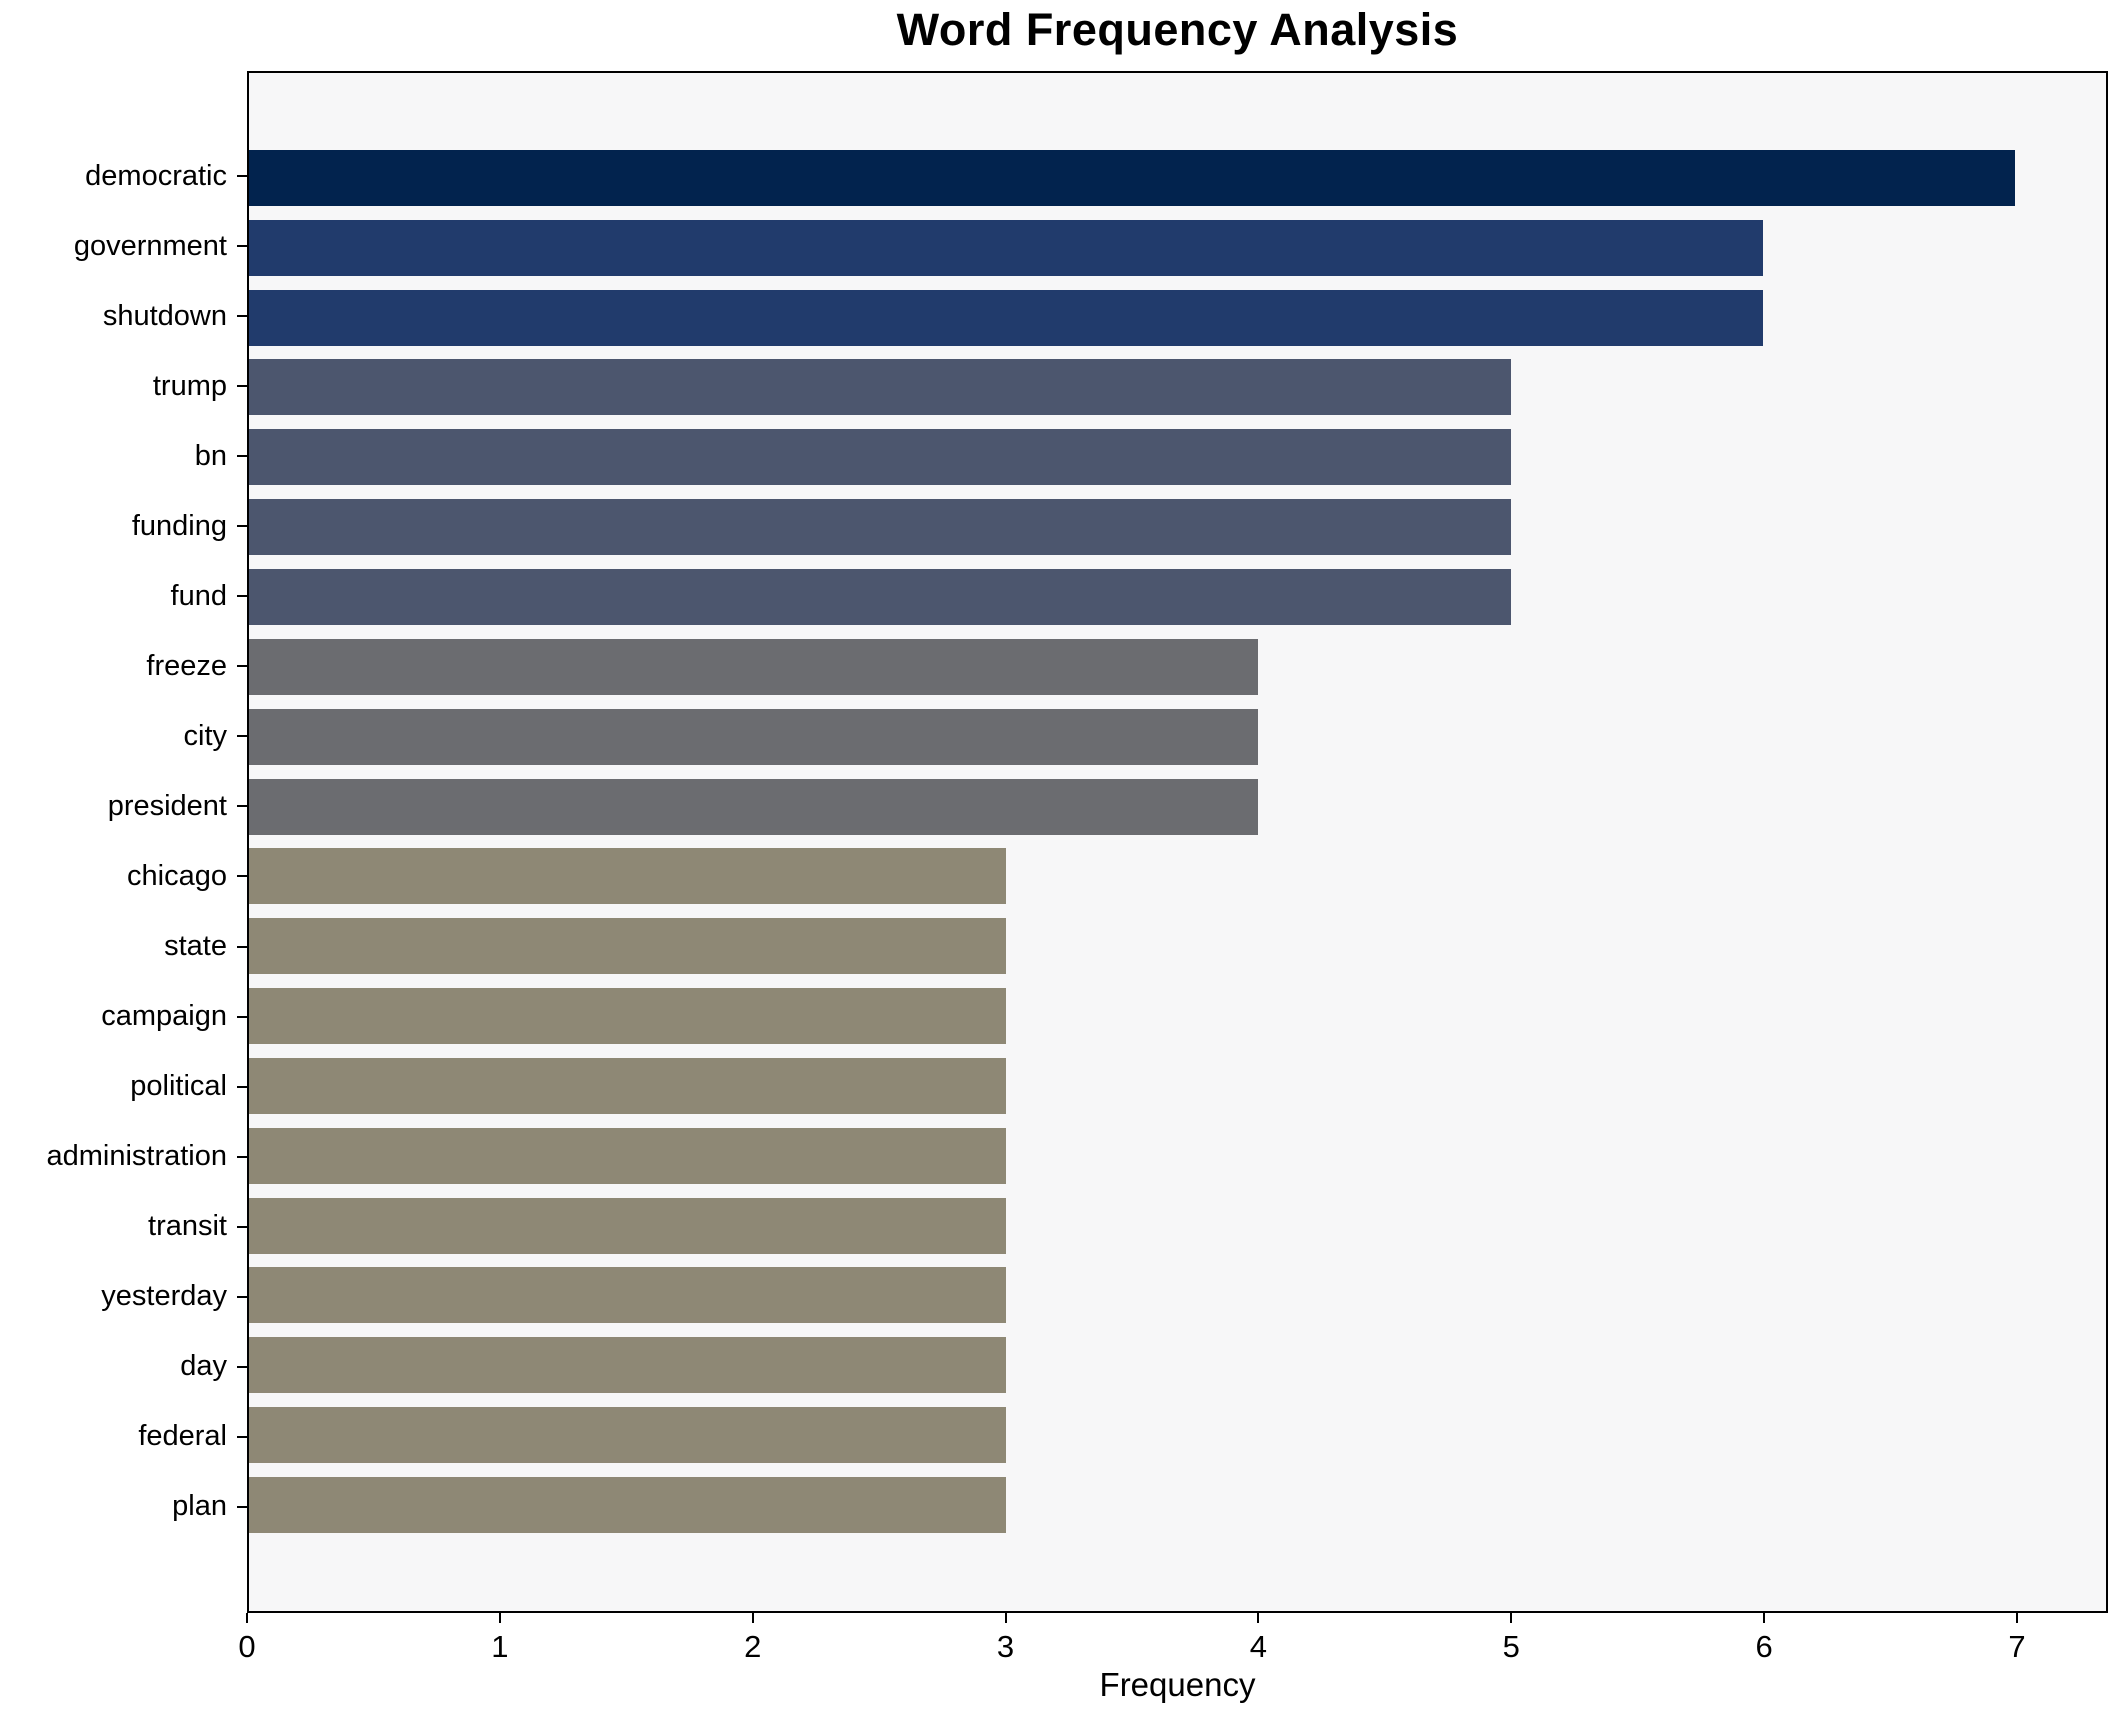 This screenshot has height=1722, width=2126. I want to click on y-label-row-trump: trump, so click(123, 386).